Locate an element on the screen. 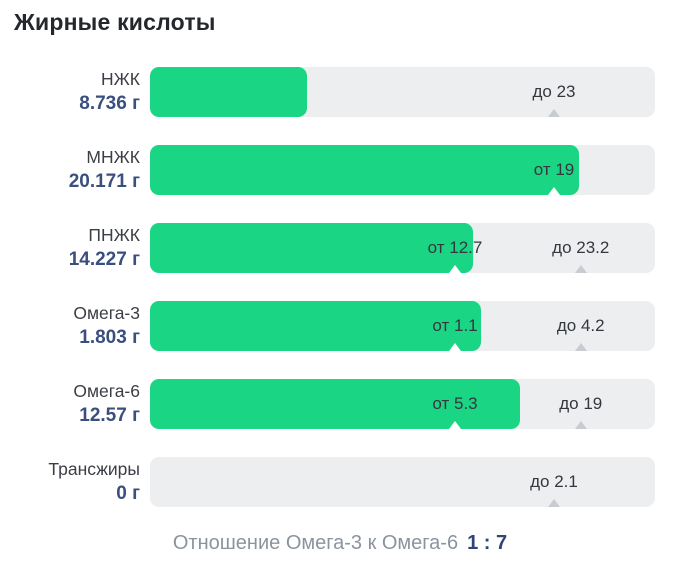 The image size is (680, 570). threshold-label: до 23.2 is located at coordinates (581, 247).